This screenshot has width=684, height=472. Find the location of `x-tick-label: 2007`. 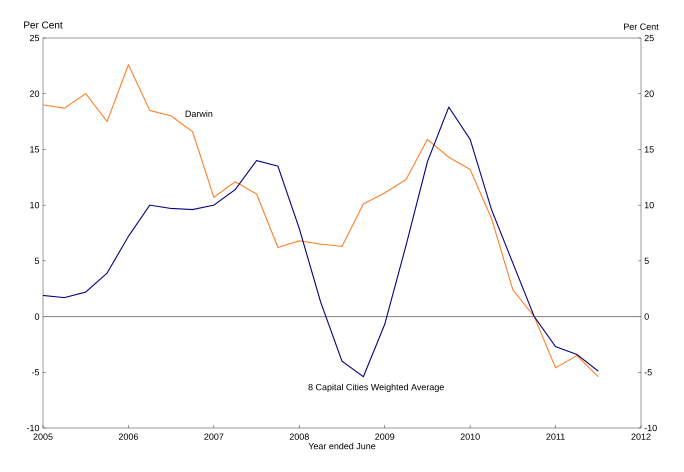

x-tick-label: 2007 is located at coordinates (214, 437).